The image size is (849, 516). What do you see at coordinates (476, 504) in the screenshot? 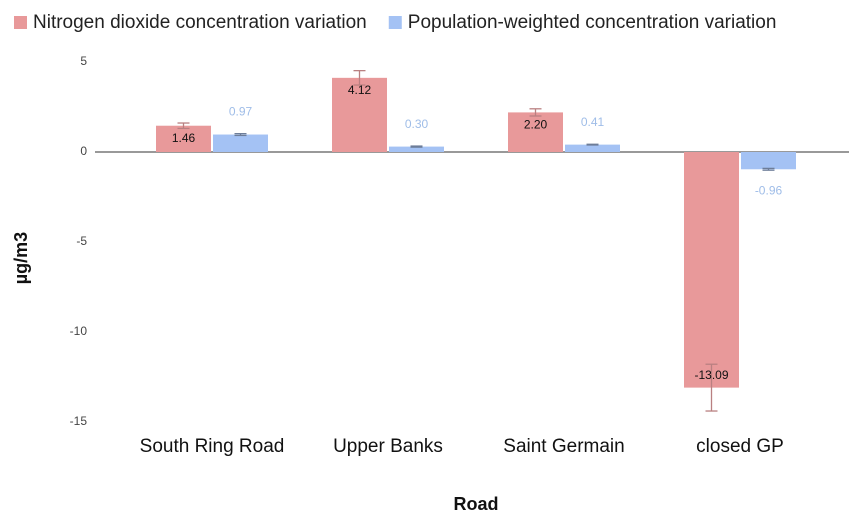
I see `x-axis-title: Road` at bounding box center [476, 504].